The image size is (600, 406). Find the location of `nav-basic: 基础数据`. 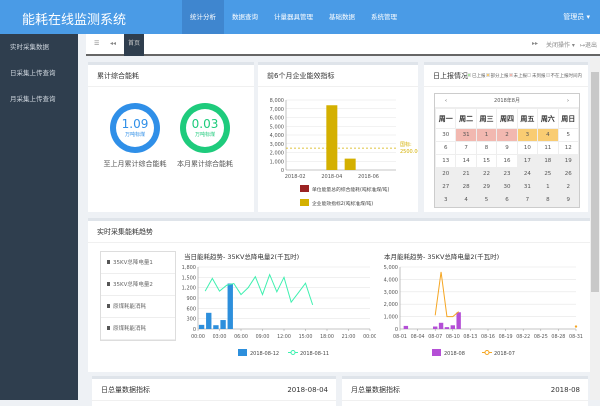

nav-basic: 基础数据 is located at coordinates (342, 17).